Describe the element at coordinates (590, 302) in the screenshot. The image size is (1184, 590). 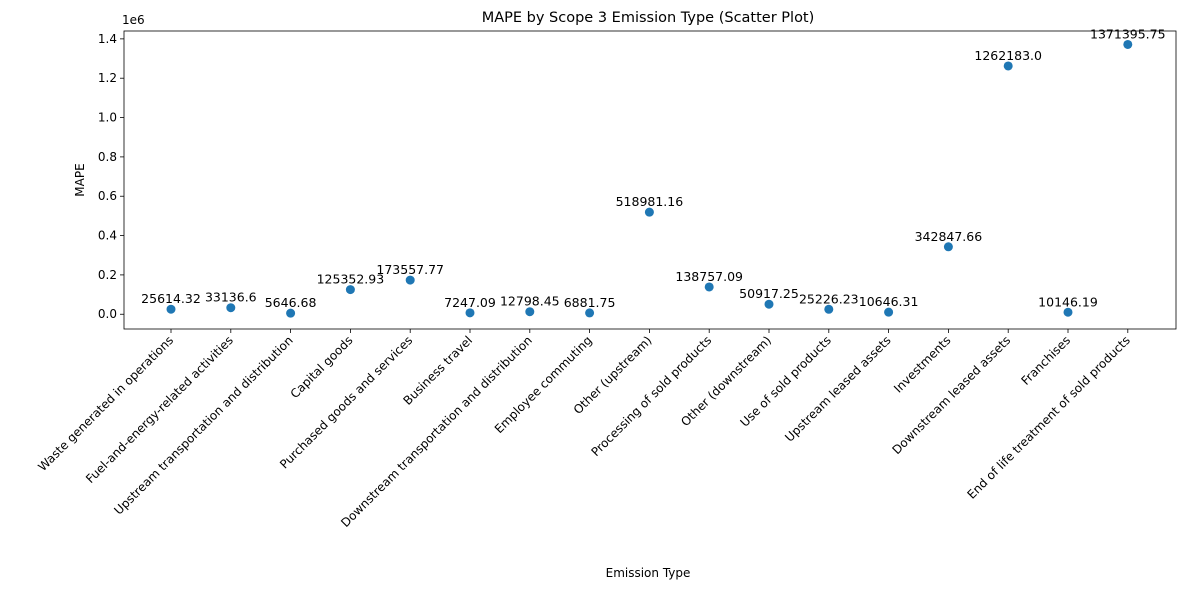
I see `data-label: 6881.75` at that location.